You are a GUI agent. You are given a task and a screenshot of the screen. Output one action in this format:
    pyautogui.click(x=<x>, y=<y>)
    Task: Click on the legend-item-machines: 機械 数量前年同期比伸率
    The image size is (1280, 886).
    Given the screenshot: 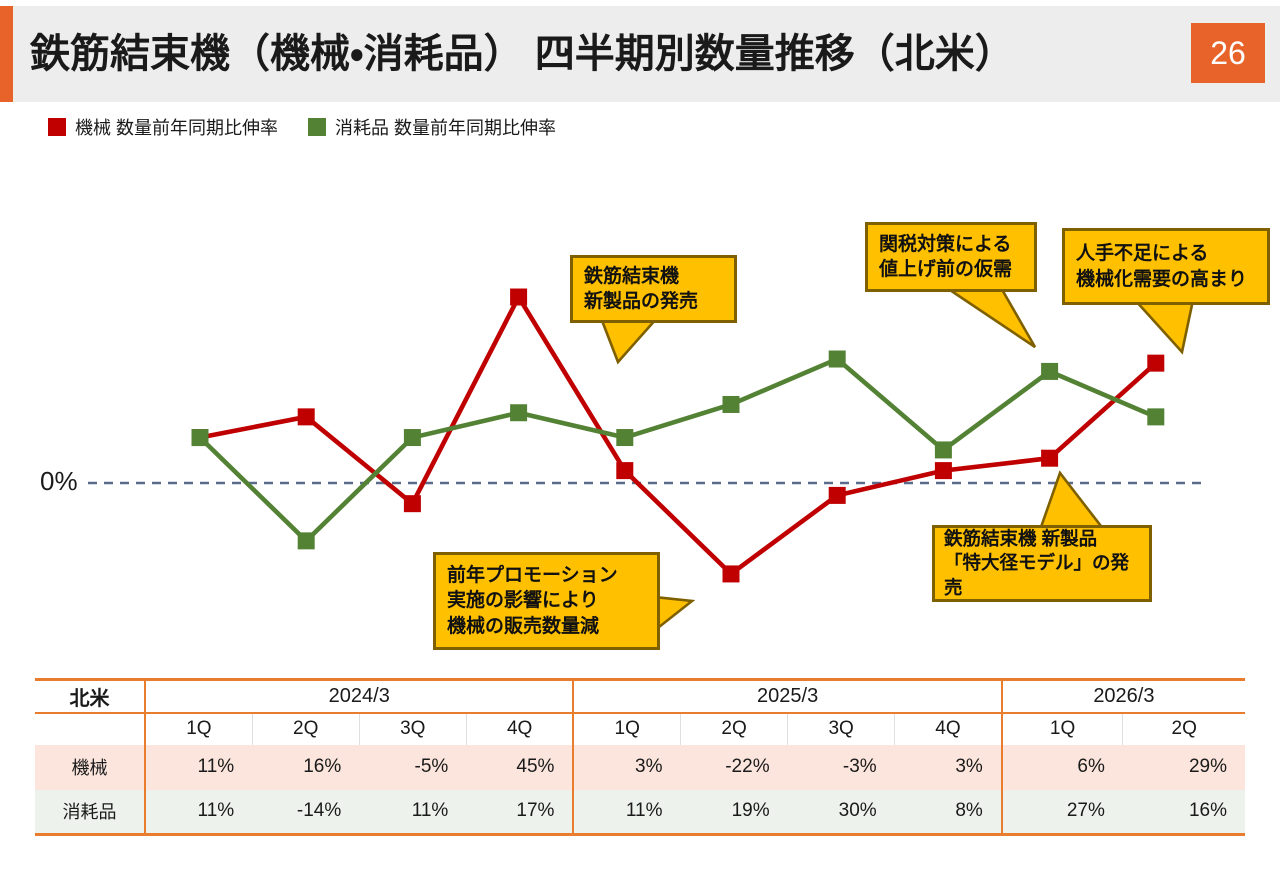 What is the action you would take?
    pyautogui.click(x=163, y=127)
    